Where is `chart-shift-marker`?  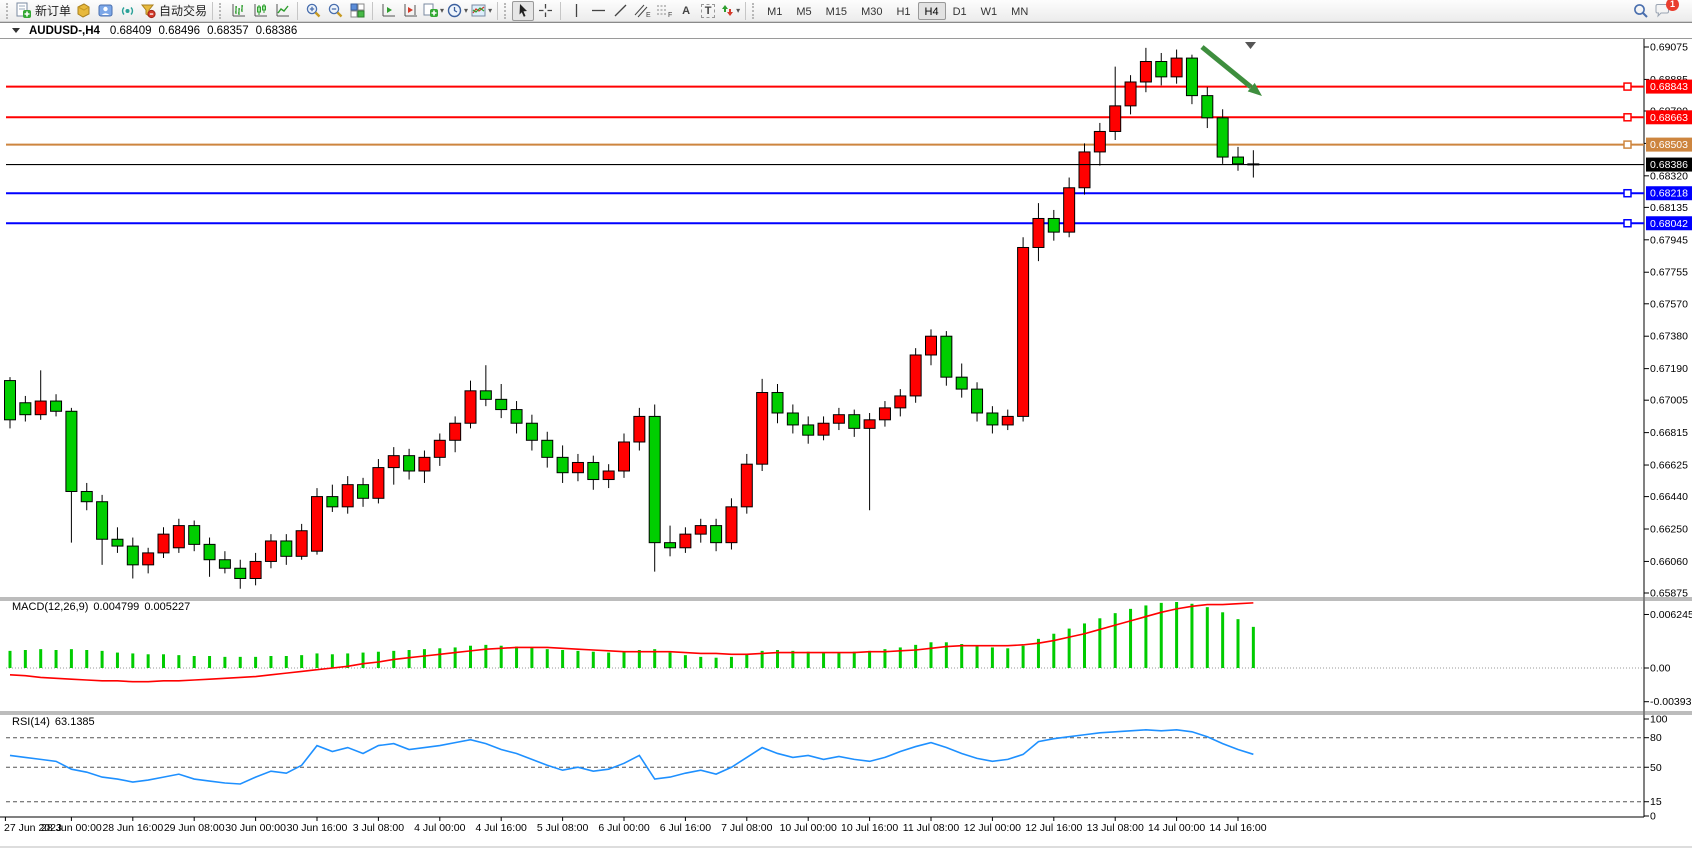
chart-shift-marker is located at coordinates (1250, 45).